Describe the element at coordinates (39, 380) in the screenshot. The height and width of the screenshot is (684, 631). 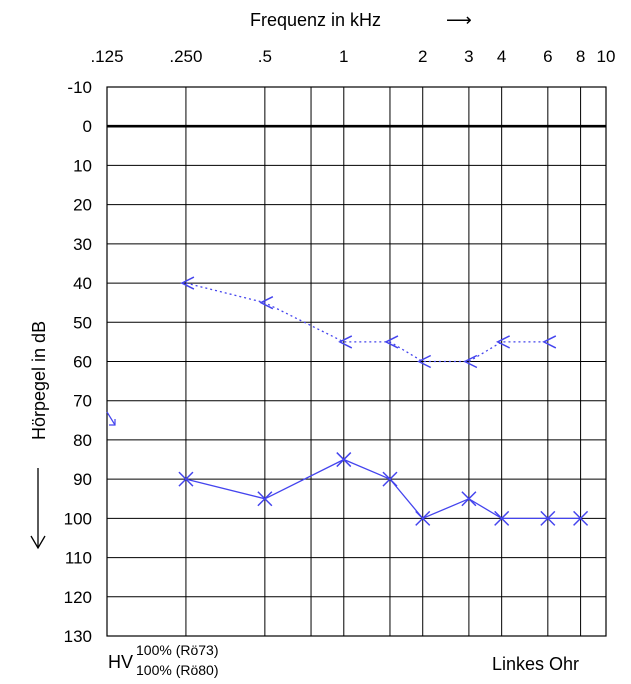
I see `y-axis-label: Hörpegel in dB` at that location.